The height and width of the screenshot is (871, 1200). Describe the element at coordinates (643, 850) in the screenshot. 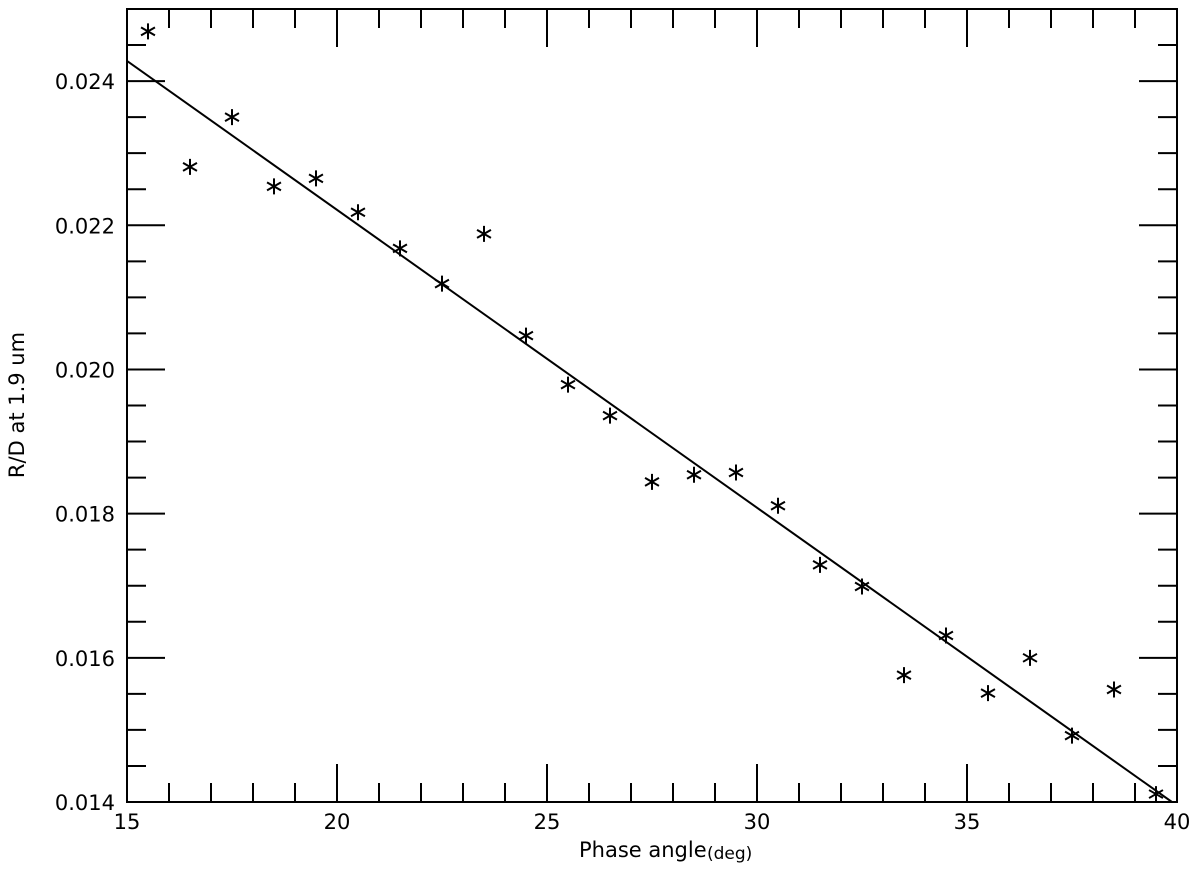

I see `x-axis-label: Phase angle` at that location.